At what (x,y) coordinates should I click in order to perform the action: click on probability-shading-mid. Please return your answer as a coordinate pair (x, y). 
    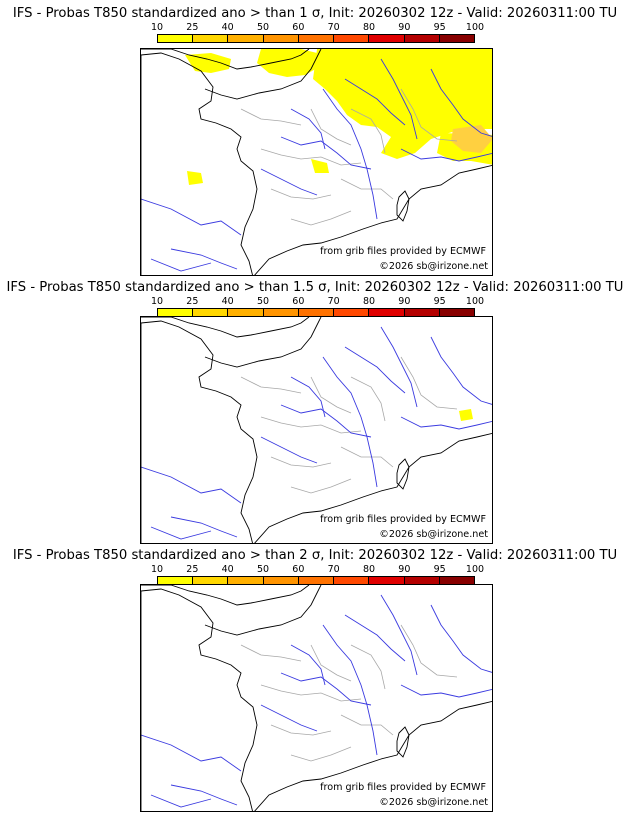
    Looking at the image, I should click on (471, 139).